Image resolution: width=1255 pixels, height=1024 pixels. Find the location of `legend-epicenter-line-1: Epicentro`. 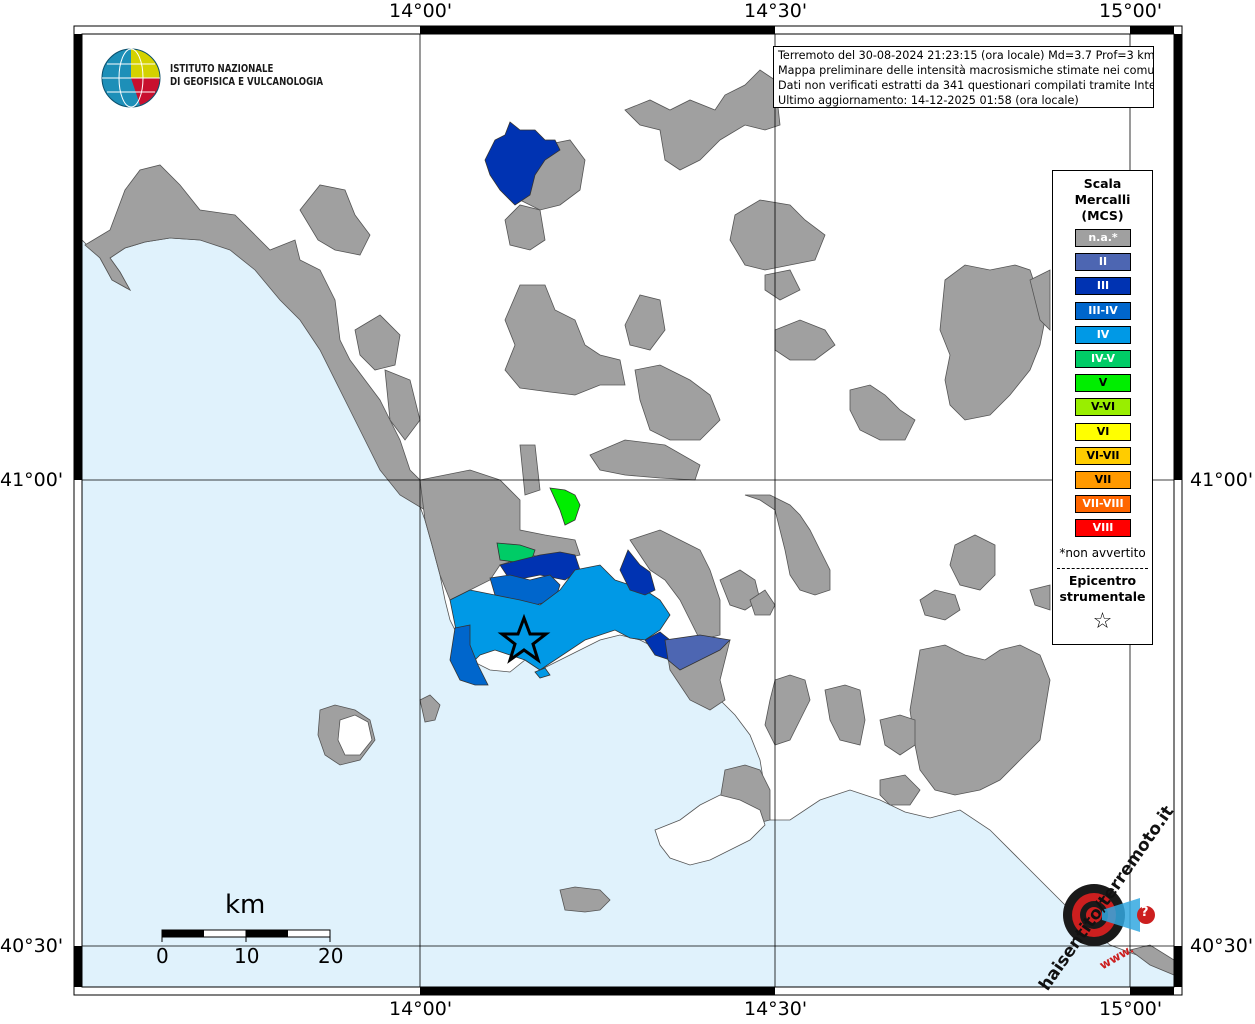

legend-epicenter-line-1: Epicentro is located at coordinates (1102, 580).